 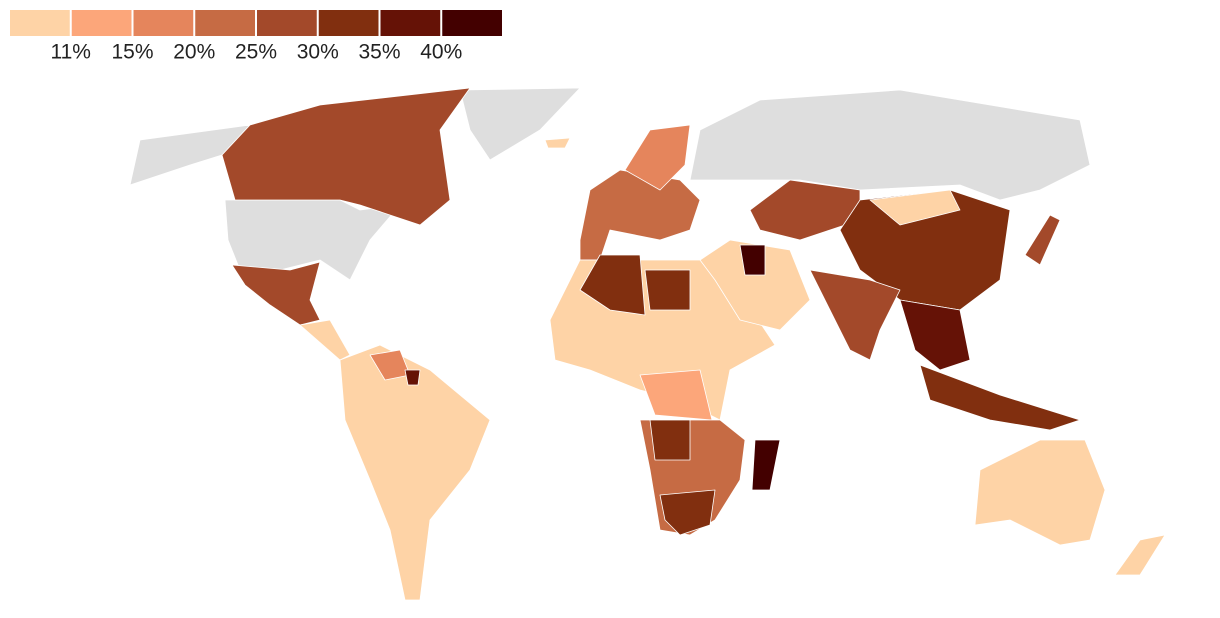 I want to click on south-africa, so click(x=687, y=512).